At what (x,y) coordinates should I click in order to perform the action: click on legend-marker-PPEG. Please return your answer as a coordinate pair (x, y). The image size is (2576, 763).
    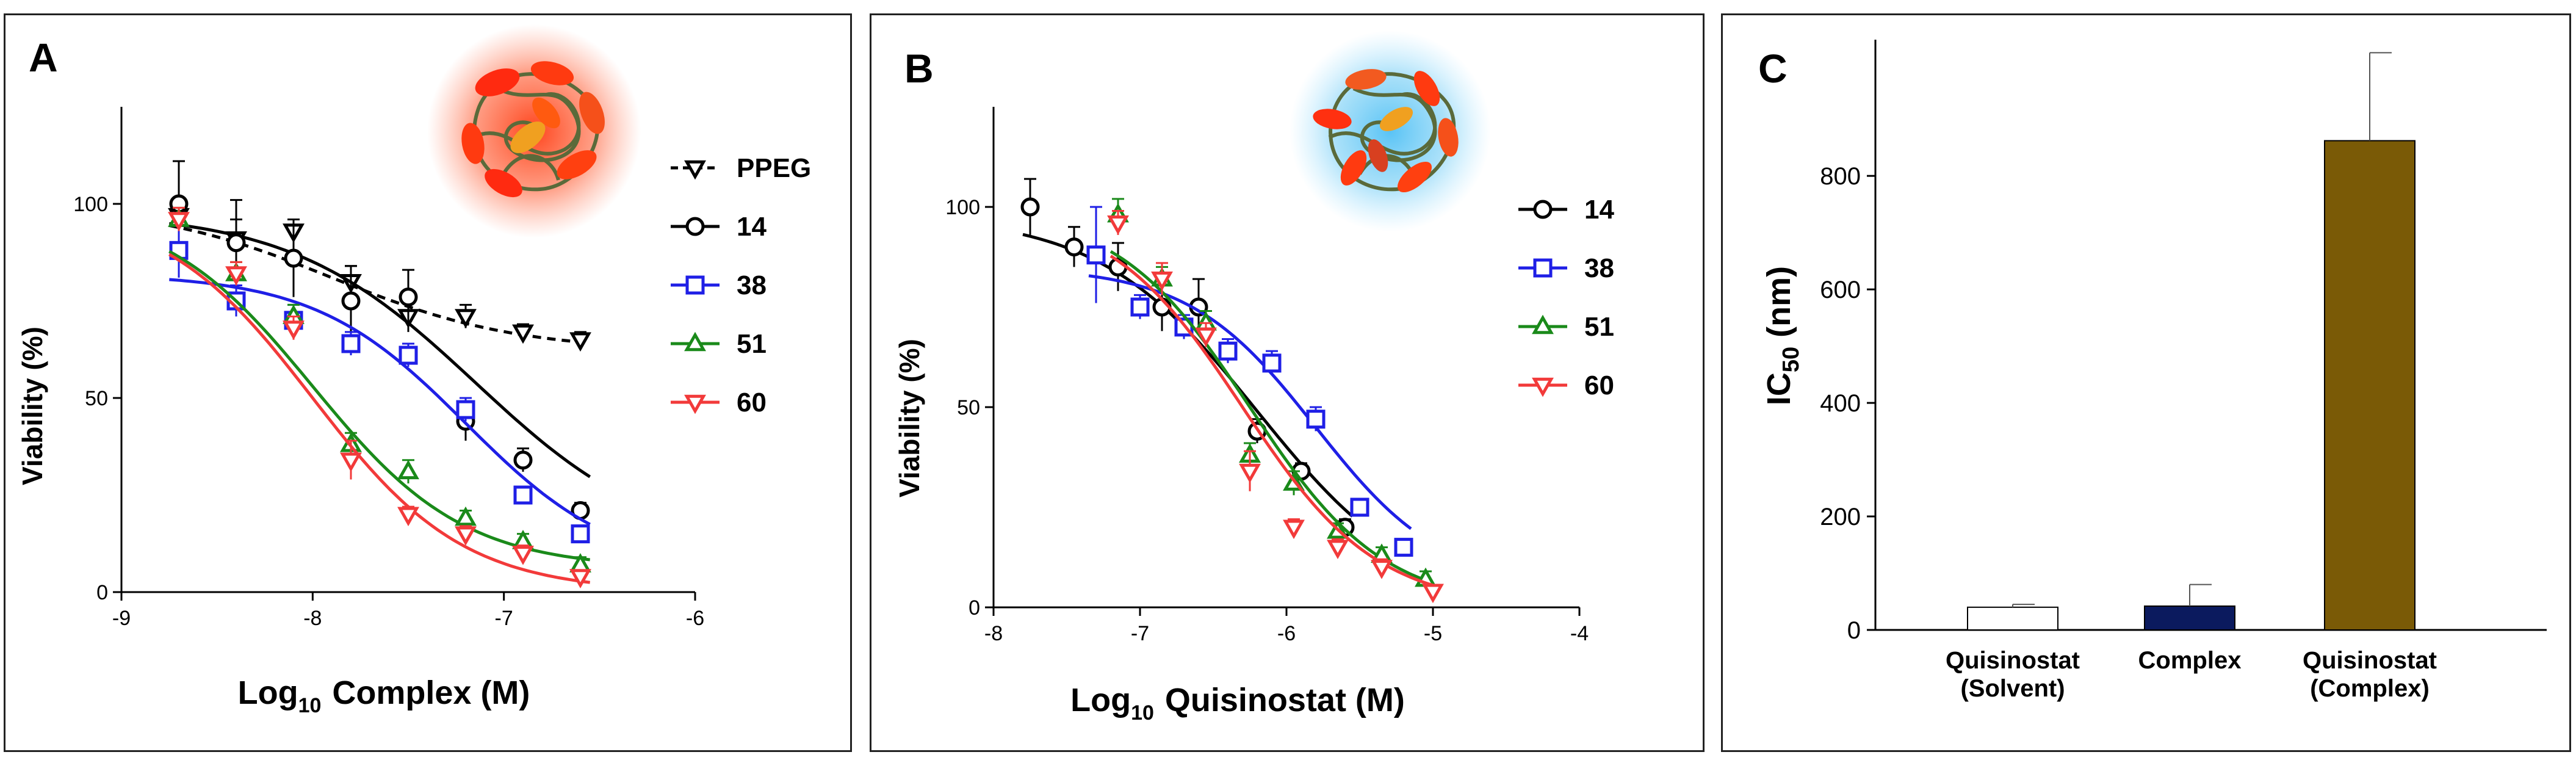
    Looking at the image, I should click on (695, 170).